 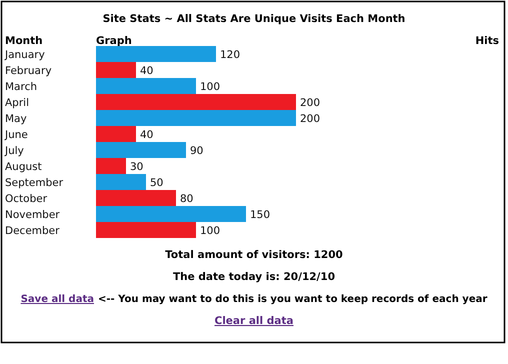 What do you see at coordinates (21, 87) in the screenshot?
I see `y-tick-label: March` at bounding box center [21, 87].